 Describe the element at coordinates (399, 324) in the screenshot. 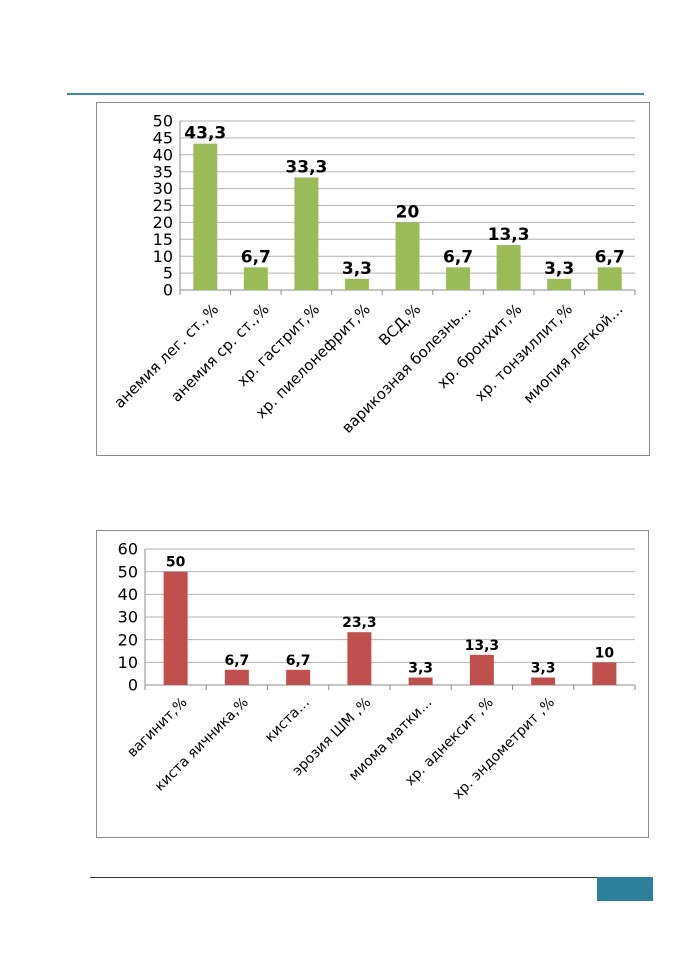

I see `x-tick-label: ВСД,%` at that location.